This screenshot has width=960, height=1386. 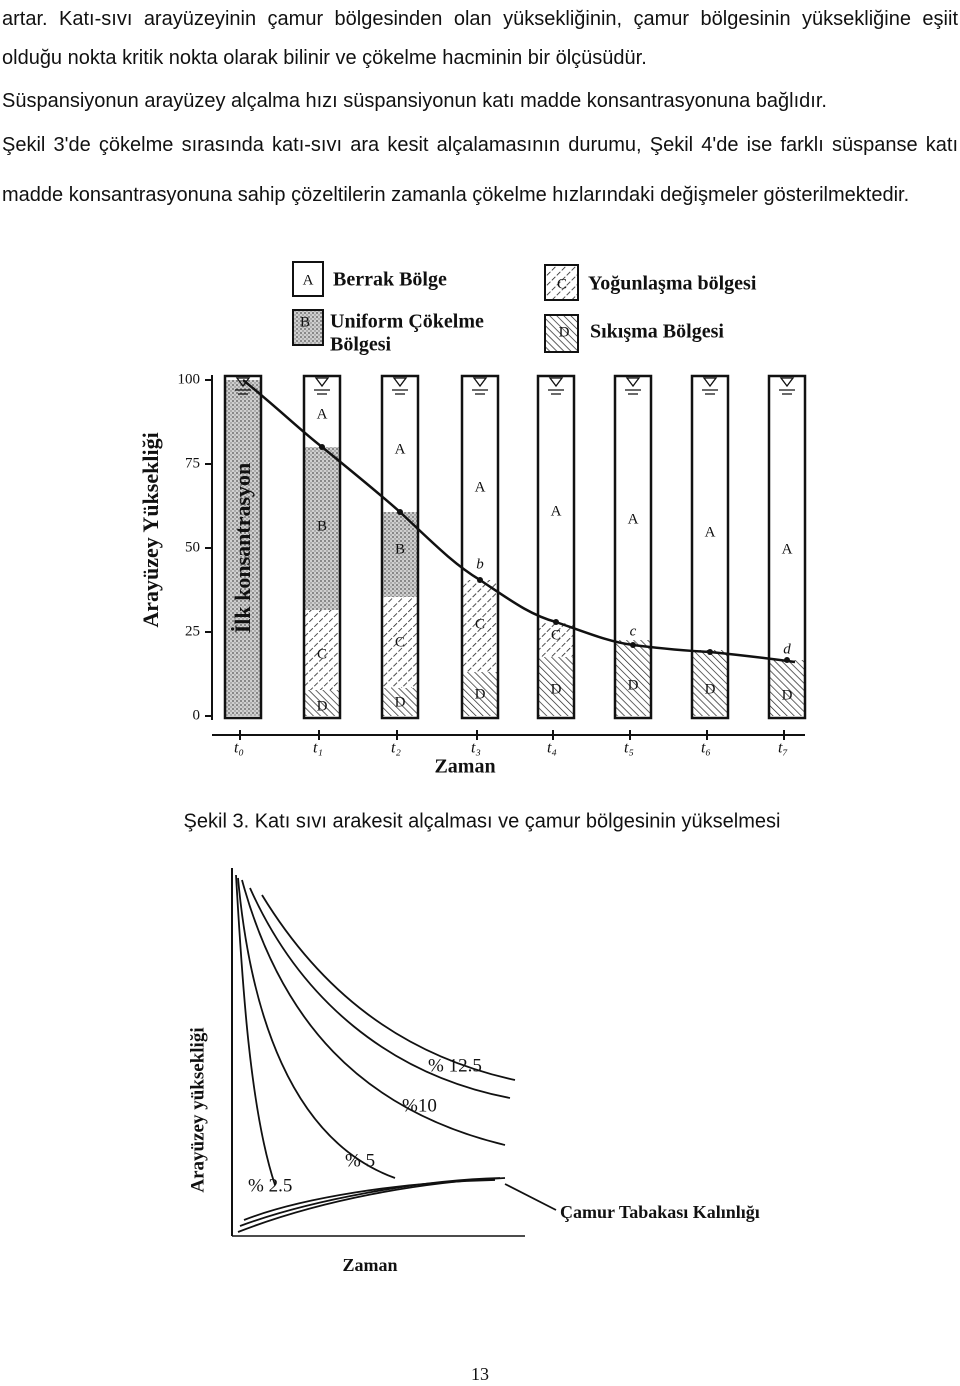 I want to click on legend-key: B, so click(x=305, y=322).